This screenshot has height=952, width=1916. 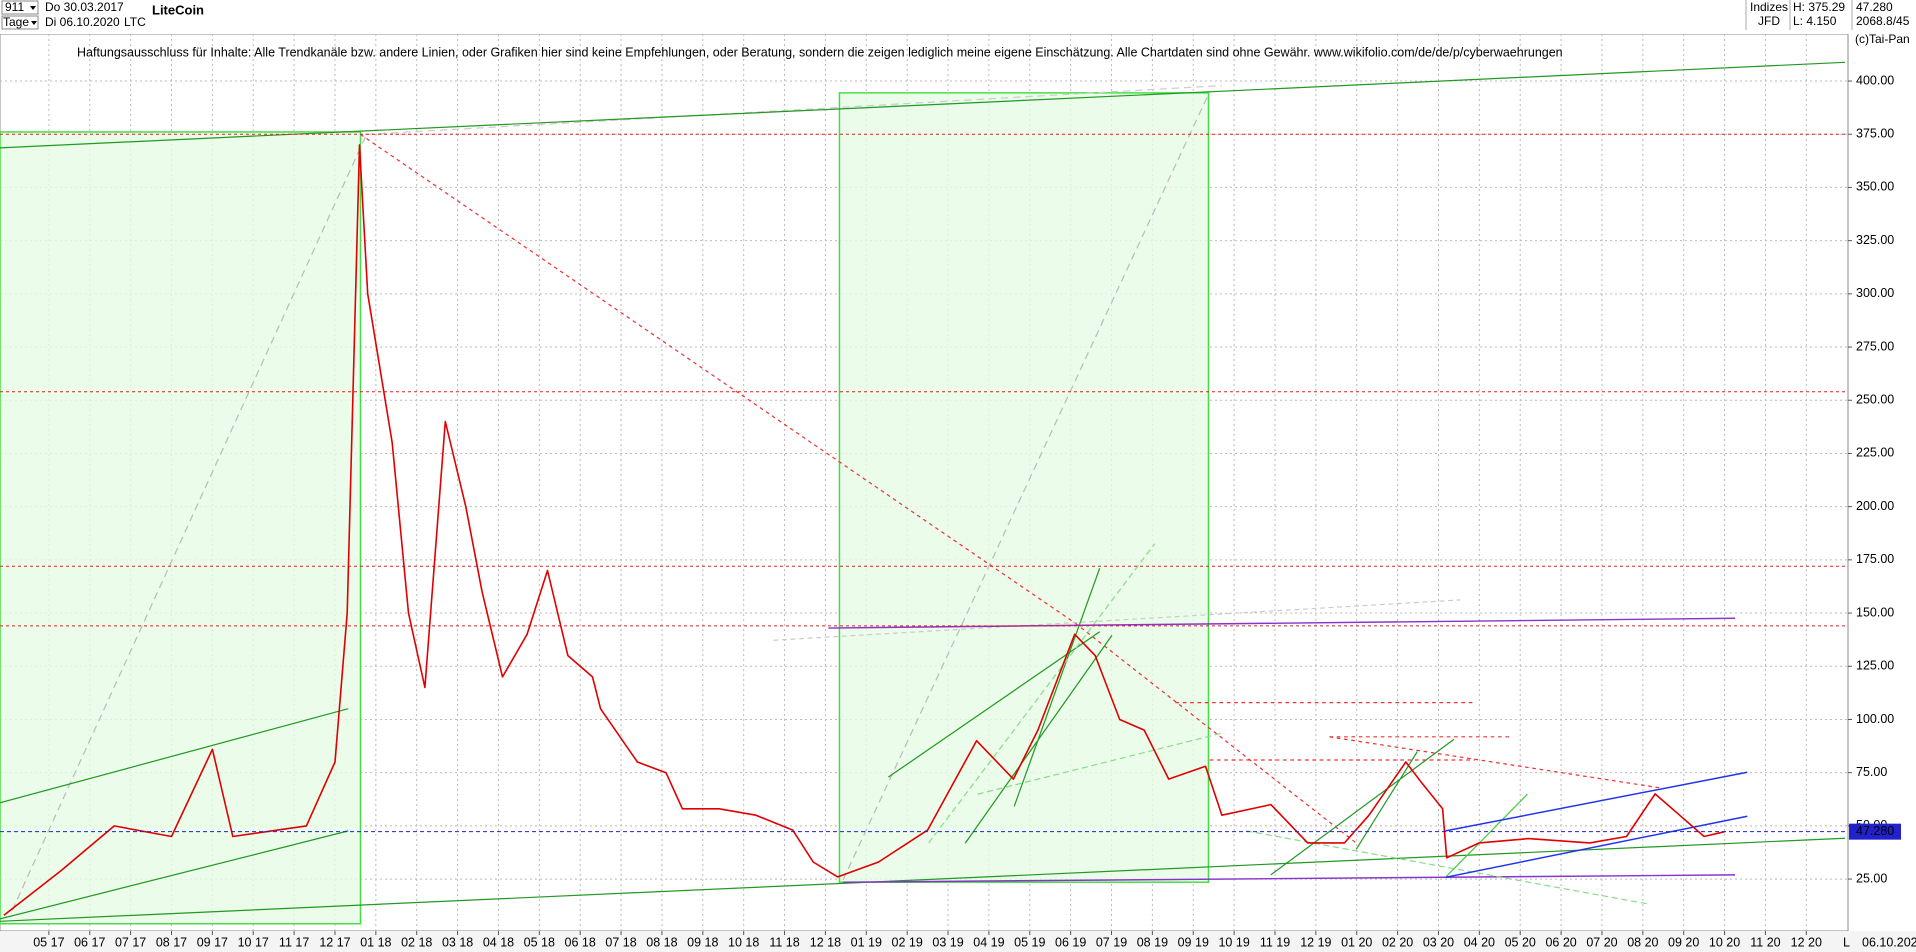 What do you see at coordinates (334, 942) in the screenshot?
I see `x-tick-label: 12 17` at bounding box center [334, 942].